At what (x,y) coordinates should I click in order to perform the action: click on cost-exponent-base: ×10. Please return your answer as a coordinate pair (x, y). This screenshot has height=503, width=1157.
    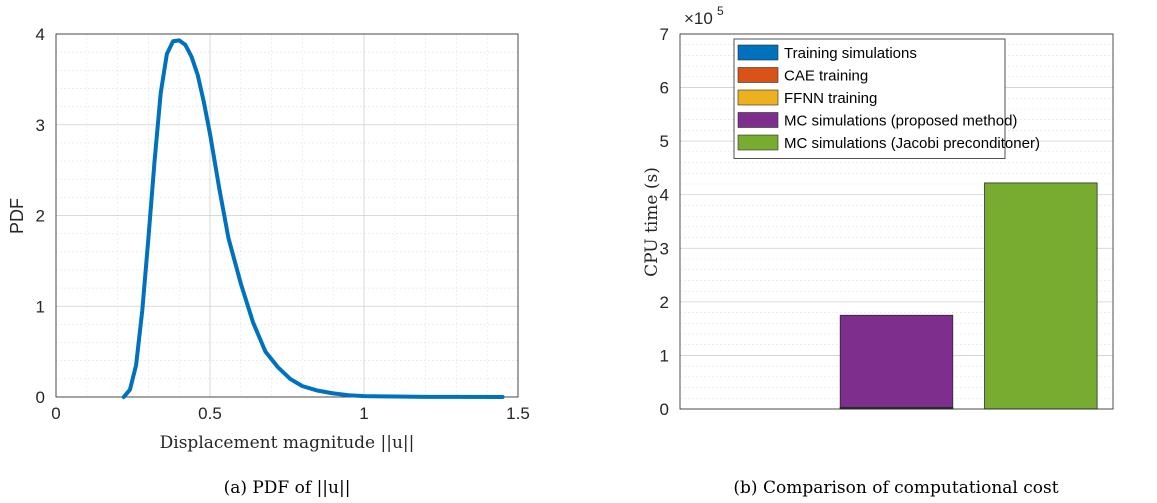
    Looking at the image, I should click on (698, 18).